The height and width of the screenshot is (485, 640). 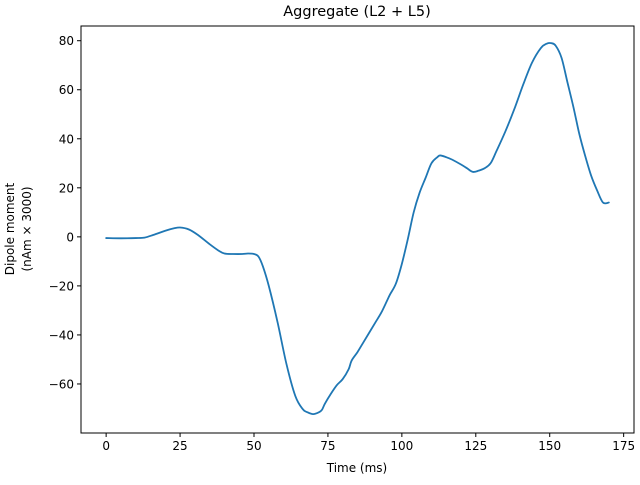 What do you see at coordinates (61, 384) in the screenshot?
I see `y-tick-label: −60` at bounding box center [61, 384].